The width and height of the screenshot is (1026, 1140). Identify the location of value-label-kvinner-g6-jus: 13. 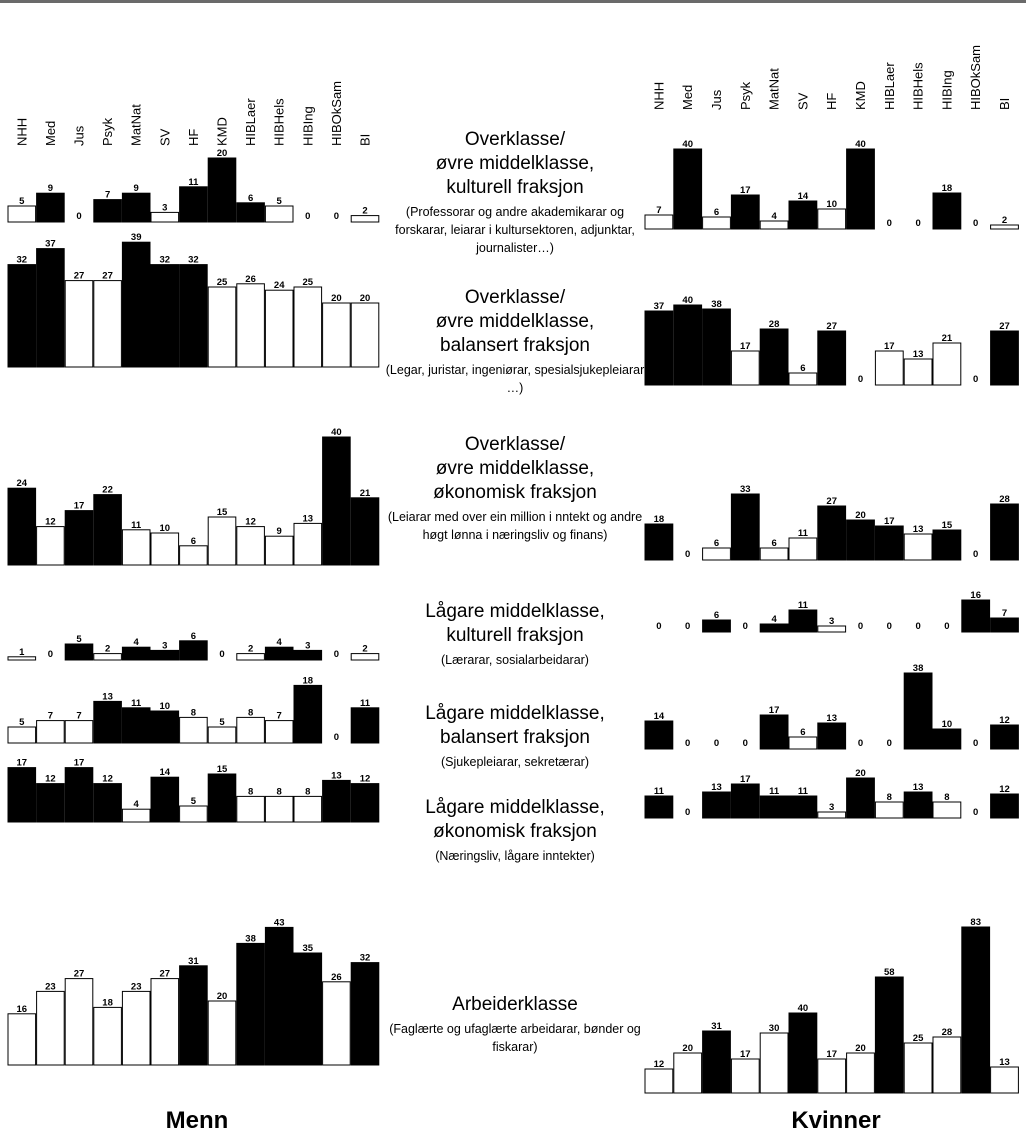
(716, 787).